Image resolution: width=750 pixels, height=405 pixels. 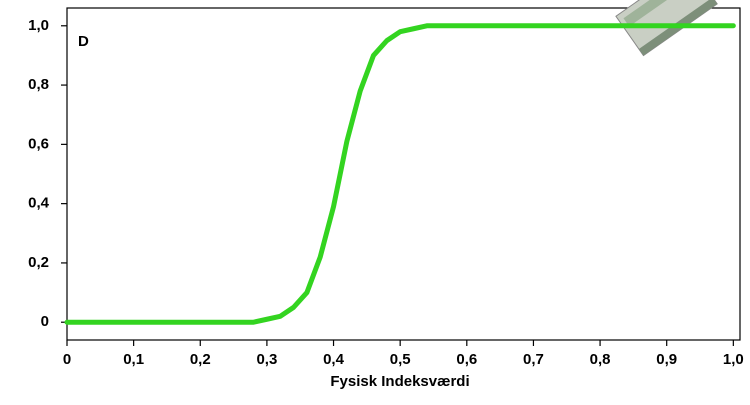 What do you see at coordinates (38, 25) in the screenshot?
I see `y-tick-label: 1,0` at bounding box center [38, 25].